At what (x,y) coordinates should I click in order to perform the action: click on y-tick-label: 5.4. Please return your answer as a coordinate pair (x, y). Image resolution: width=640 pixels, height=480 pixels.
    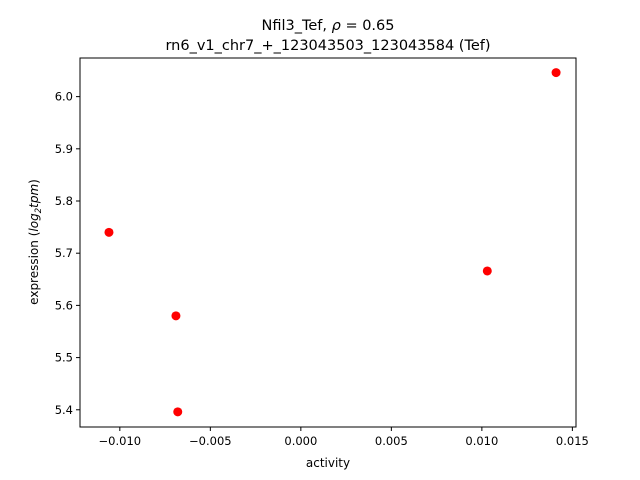
    Looking at the image, I should click on (64, 410).